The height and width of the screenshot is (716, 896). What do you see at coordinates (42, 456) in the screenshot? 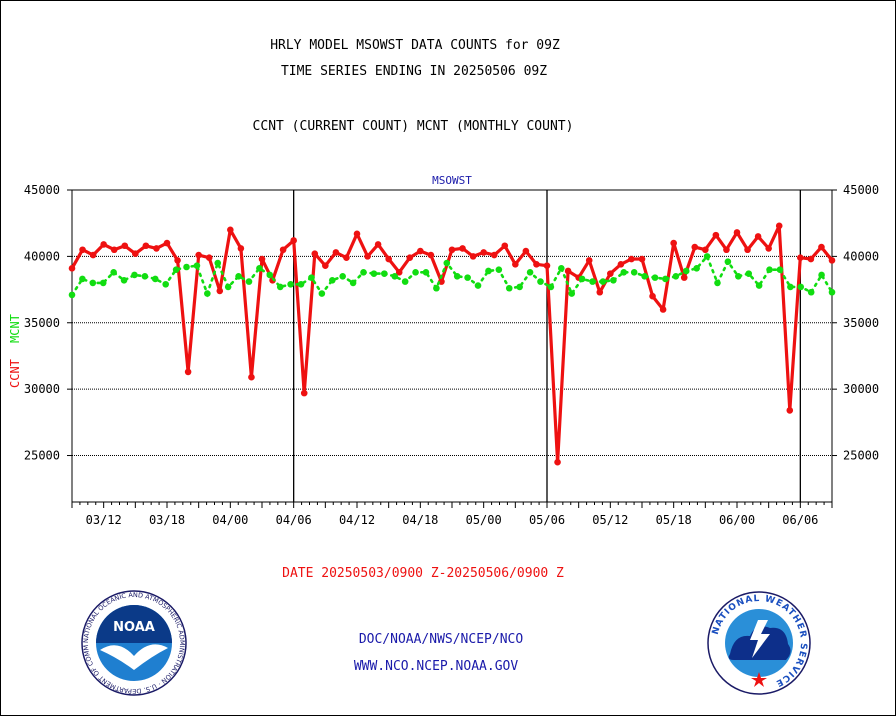
I see `ytick-label-left: 25000` at bounding box center [42, 456].